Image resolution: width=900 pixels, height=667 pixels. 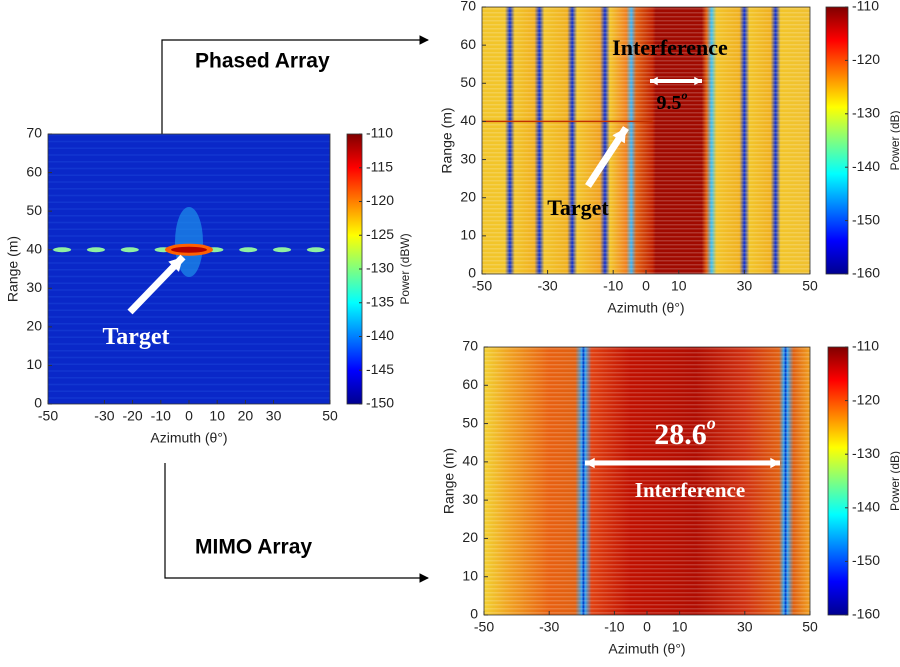 What do you see at coordinates (379, 166) in the screenshot?
I see `colorbar-tick-label: -115` at bounding box center [379, 166].